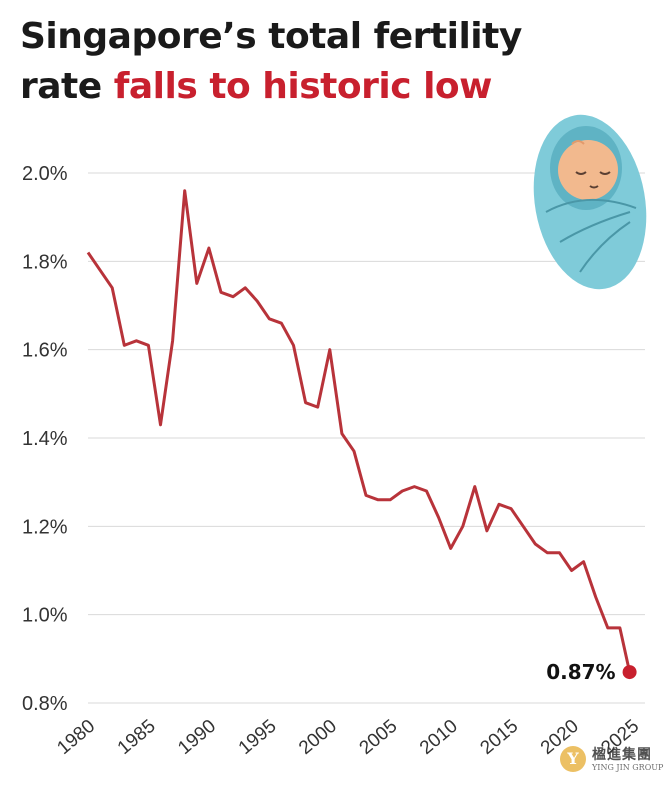 The height and width of the screenshot is (786, 666). What do you see at coordinates (318, 737) in the screenshot?
I see `x-tick-label: 2000` at bounding box center [318, 737].